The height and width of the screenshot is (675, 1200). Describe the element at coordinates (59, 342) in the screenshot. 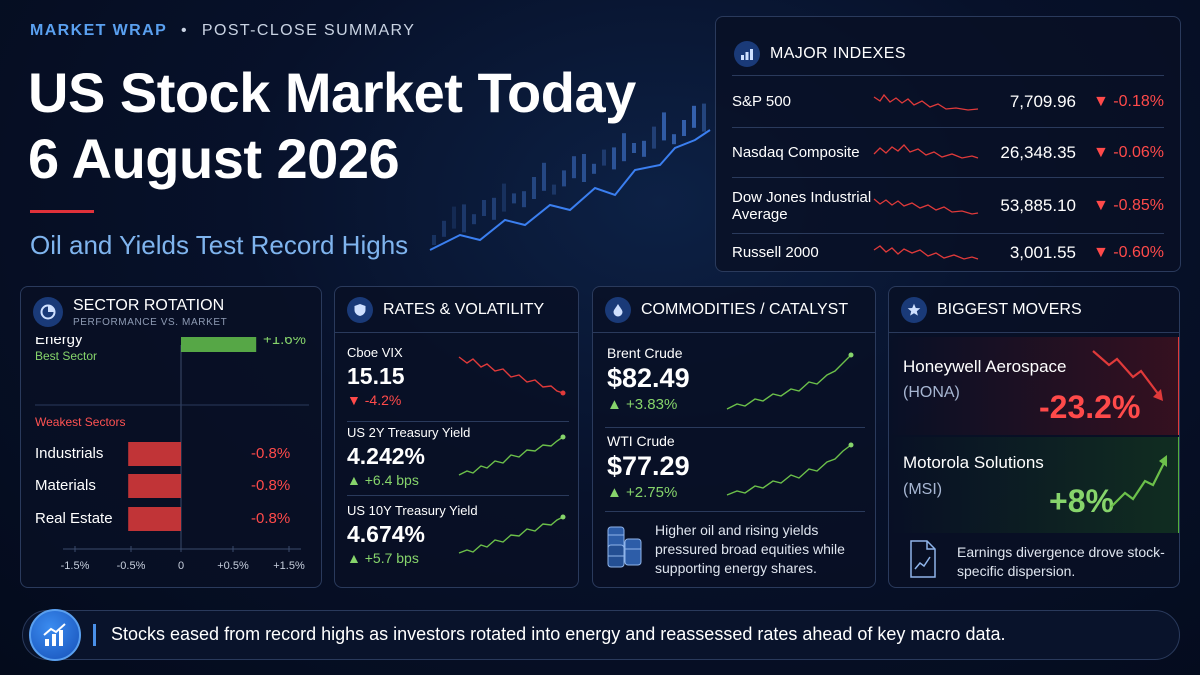

I see `sector-name: Energy` at that location.